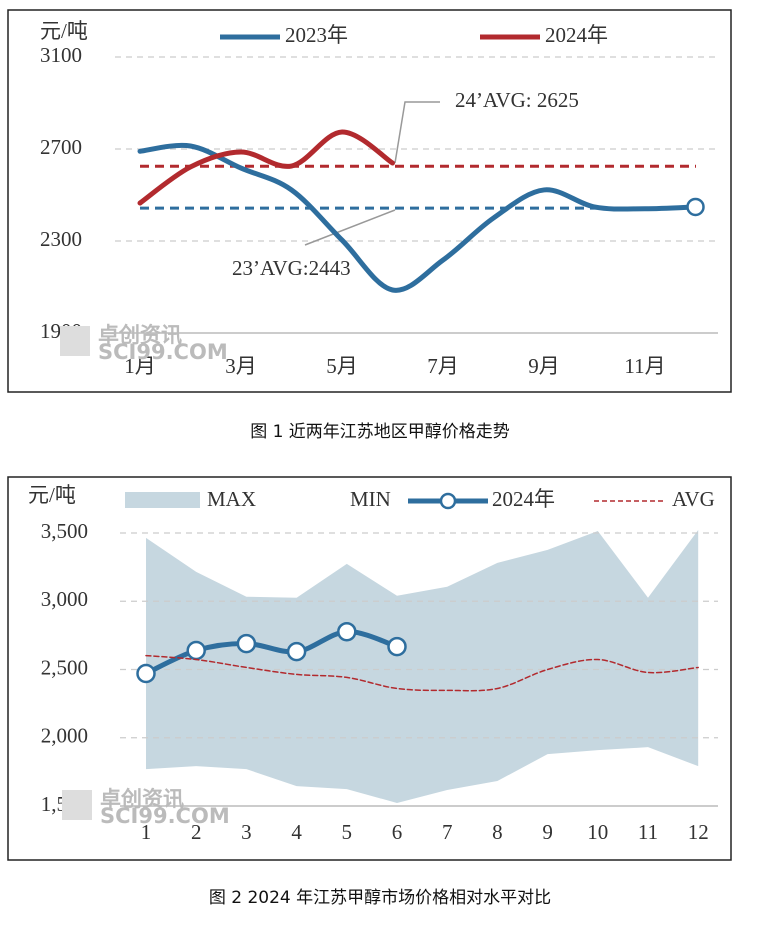 The image size is (760, 932). I want to click on x-tick-label: 2, so click(196, 832).